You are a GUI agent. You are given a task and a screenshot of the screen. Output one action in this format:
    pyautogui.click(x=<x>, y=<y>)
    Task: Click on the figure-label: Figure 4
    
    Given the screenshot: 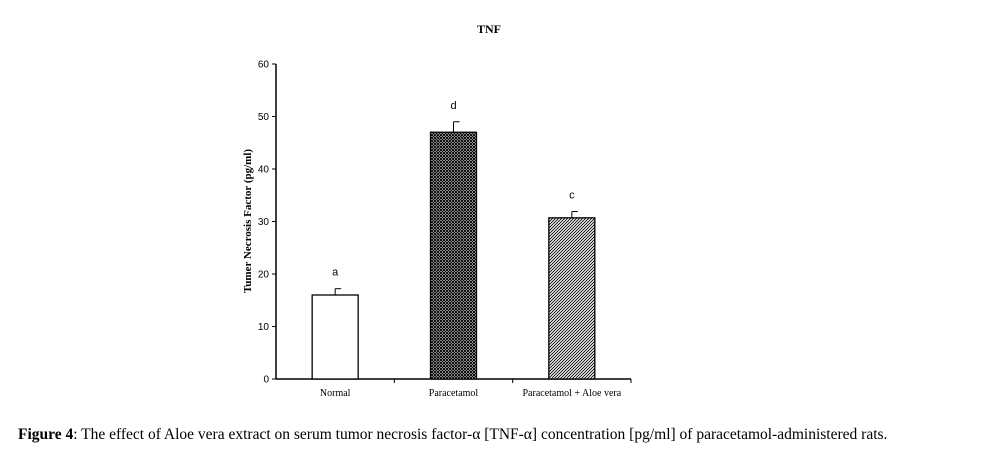 What is the action you would take?
    pyautogui.click(x=46, y=434)
    